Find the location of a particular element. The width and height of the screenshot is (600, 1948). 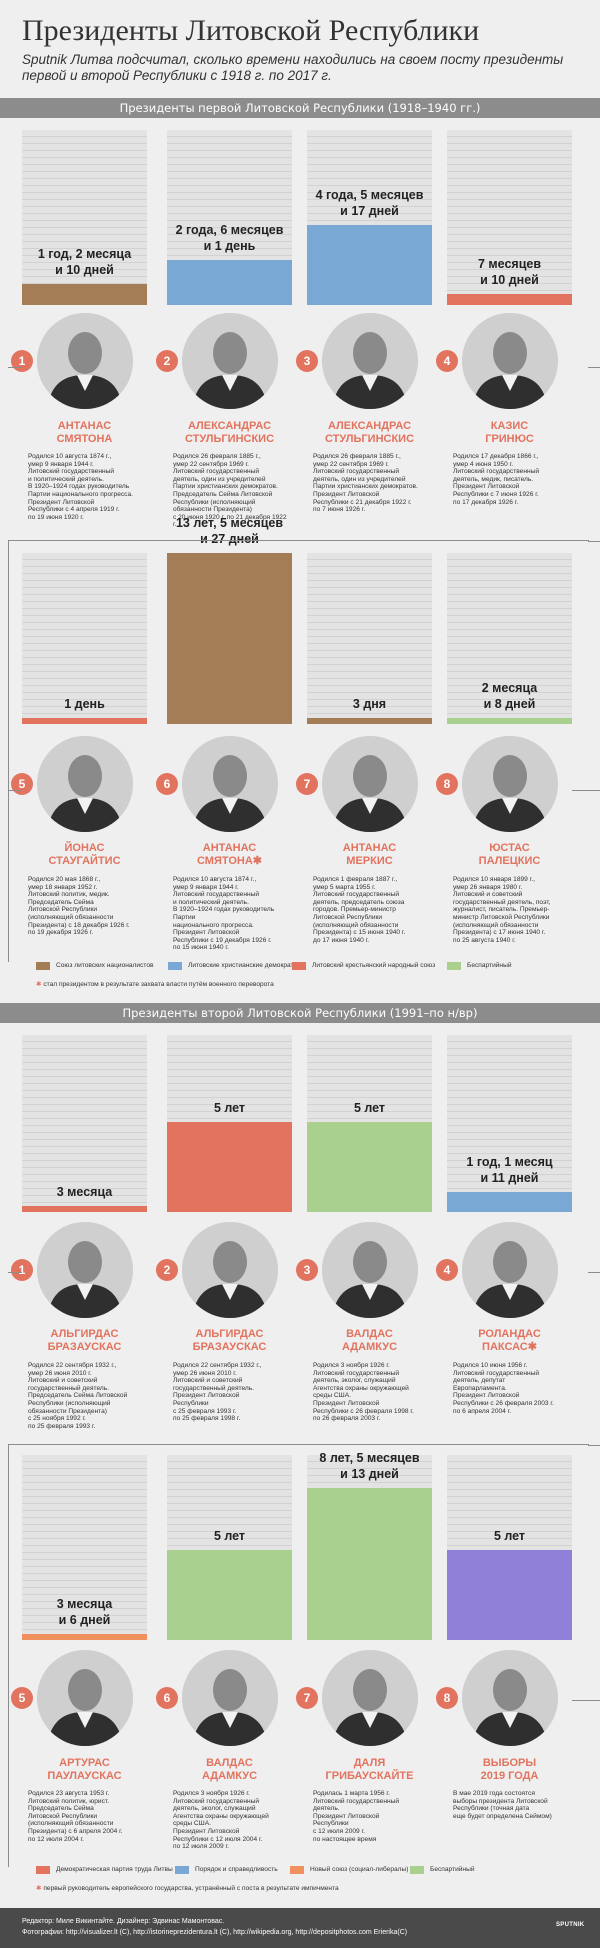

first-duration-label: 2 месяца и 8 дней is located at coordinates (509, 696).